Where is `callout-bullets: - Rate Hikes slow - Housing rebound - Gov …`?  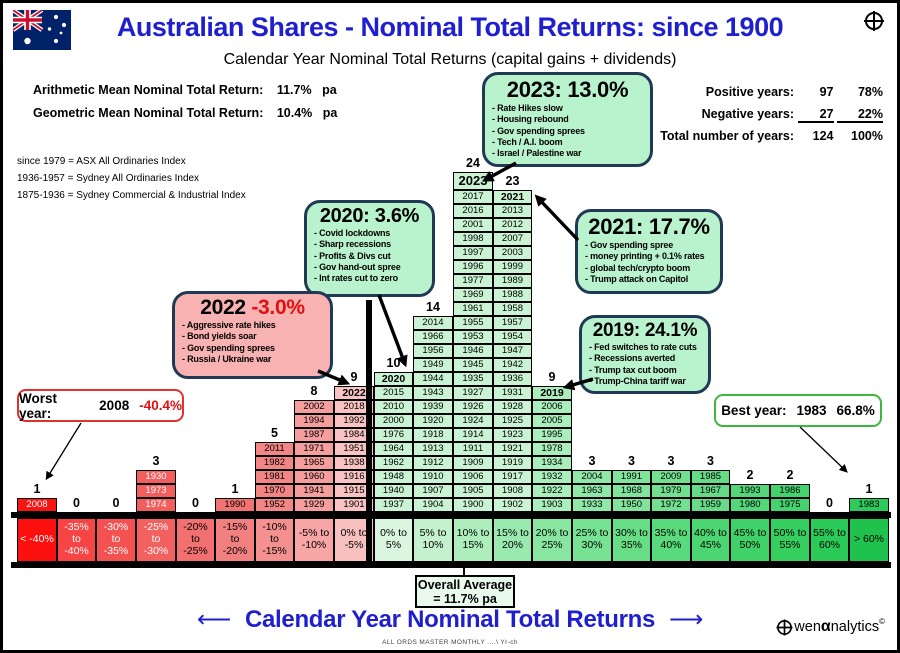
callout-bullets: - Rate Hikes slow - Housing rebound - Gov … is located at coordinates (567, 131).